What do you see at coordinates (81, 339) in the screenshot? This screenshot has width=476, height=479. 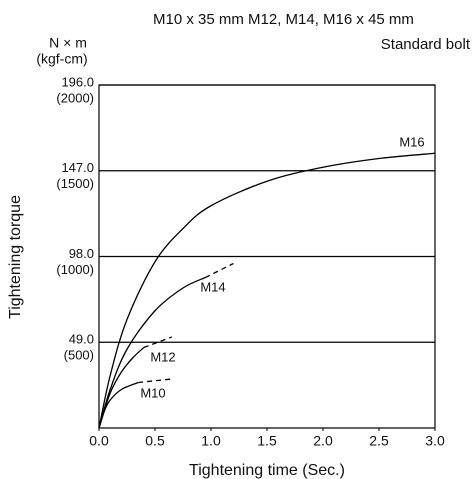 I see `y-tick-label: 49.0` at bounding box center [81, 339].